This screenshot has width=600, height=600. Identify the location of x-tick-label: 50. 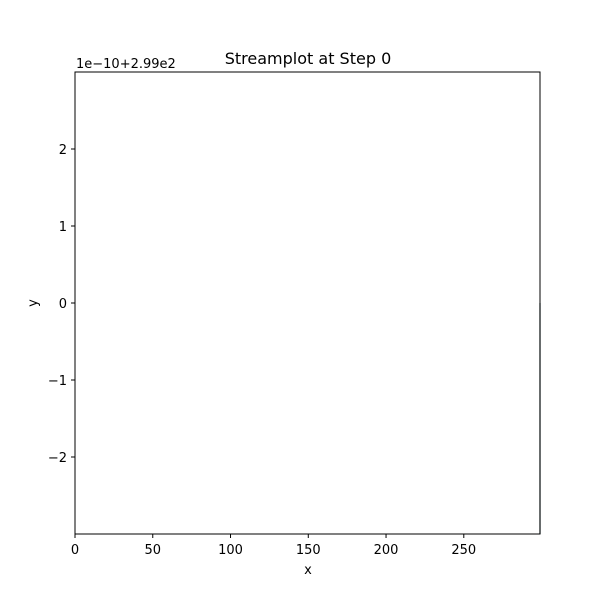
(152, 550).